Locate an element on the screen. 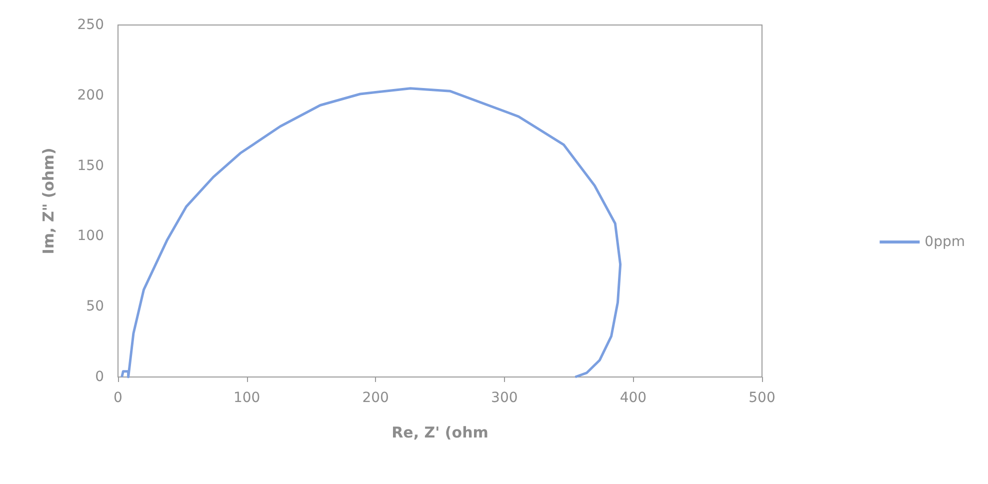  x-axis-title: Re, Z' (ohm is located at coordinates (440, 433).